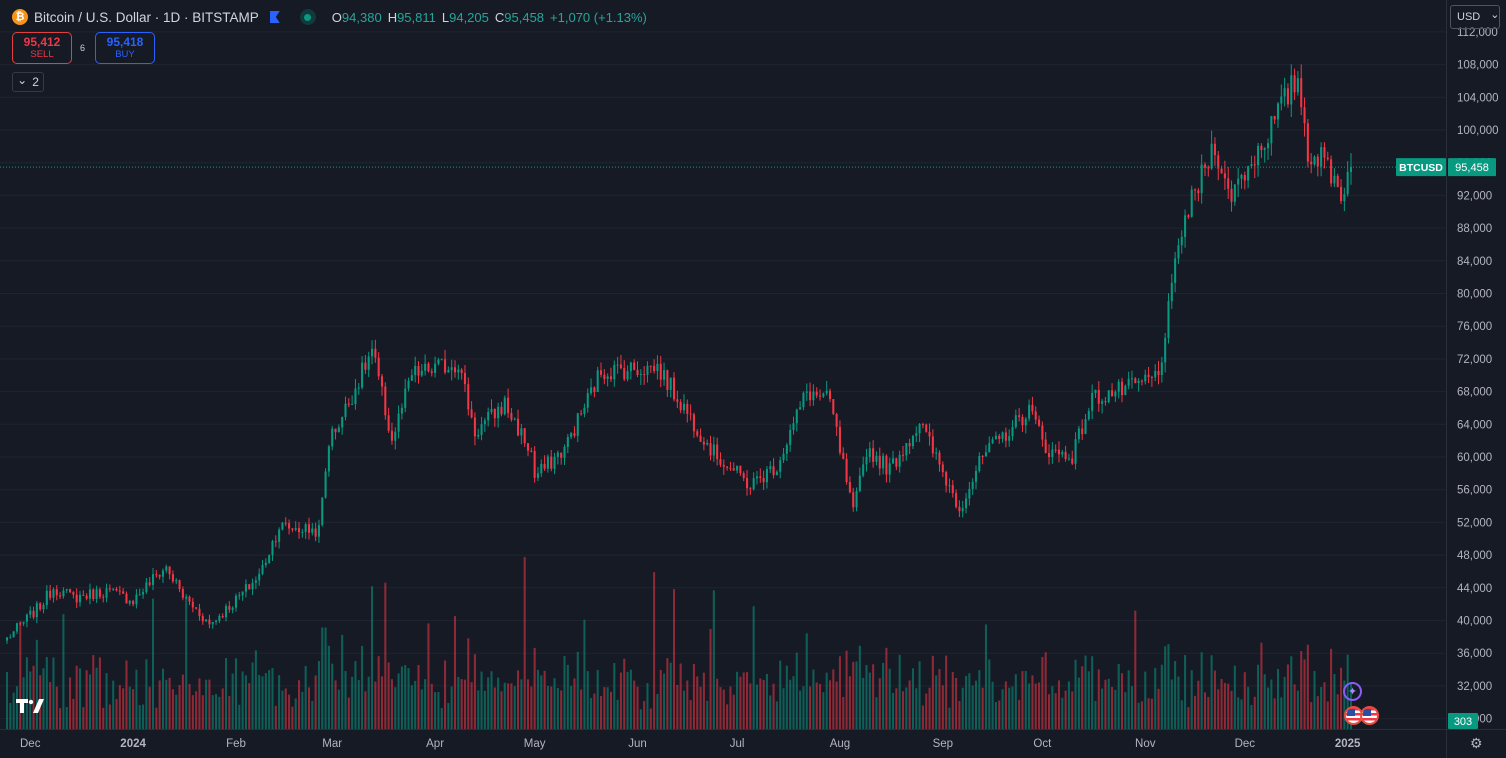 The width and height of the screenshot is (1506, 758). I want to click on symbol-title: Bitcoin / U.S. Dollar · 1D · BITSTAMP, so click(146, 17).